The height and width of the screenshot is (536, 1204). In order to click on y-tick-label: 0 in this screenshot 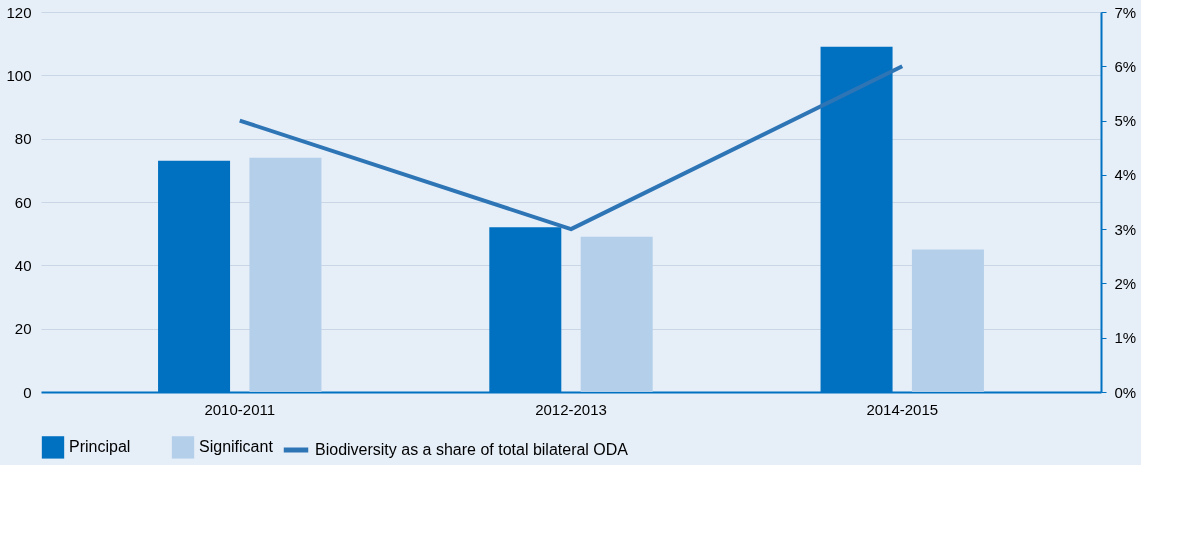, I will do `click(27, 392)`.